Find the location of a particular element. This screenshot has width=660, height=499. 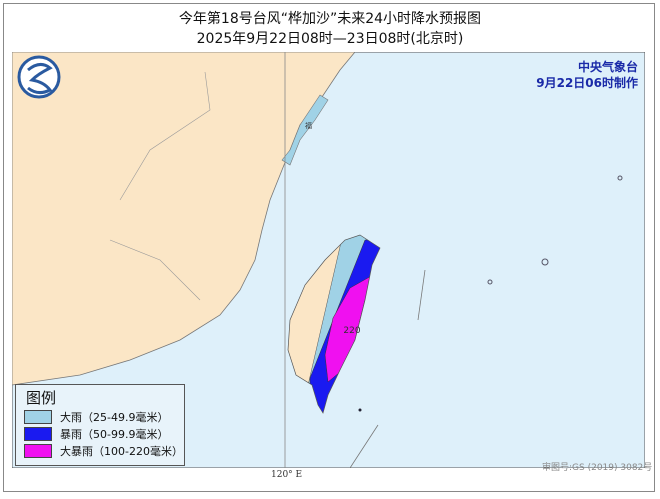

longitude-label: 120° E is located at coordinates (287, 475).